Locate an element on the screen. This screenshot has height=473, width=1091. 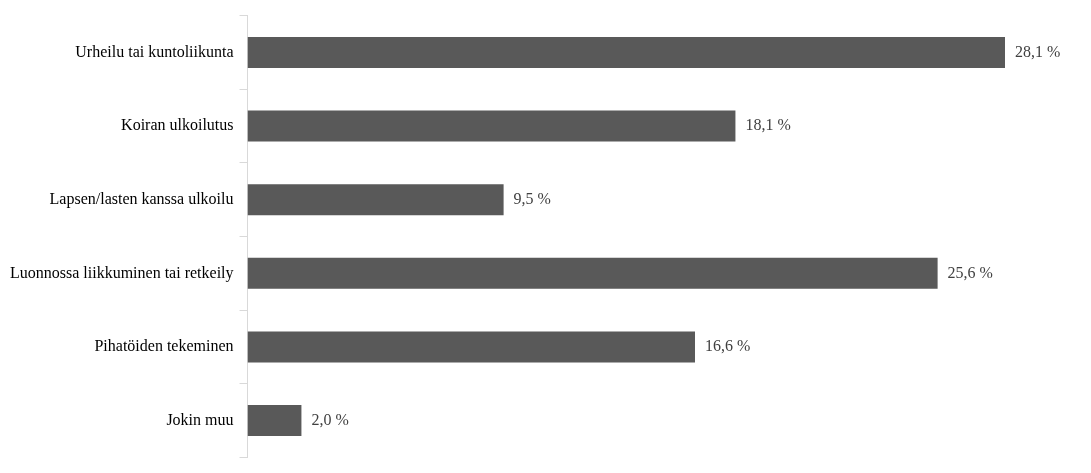
data-label: 28,1 % is located at coordinates (1038, 51).